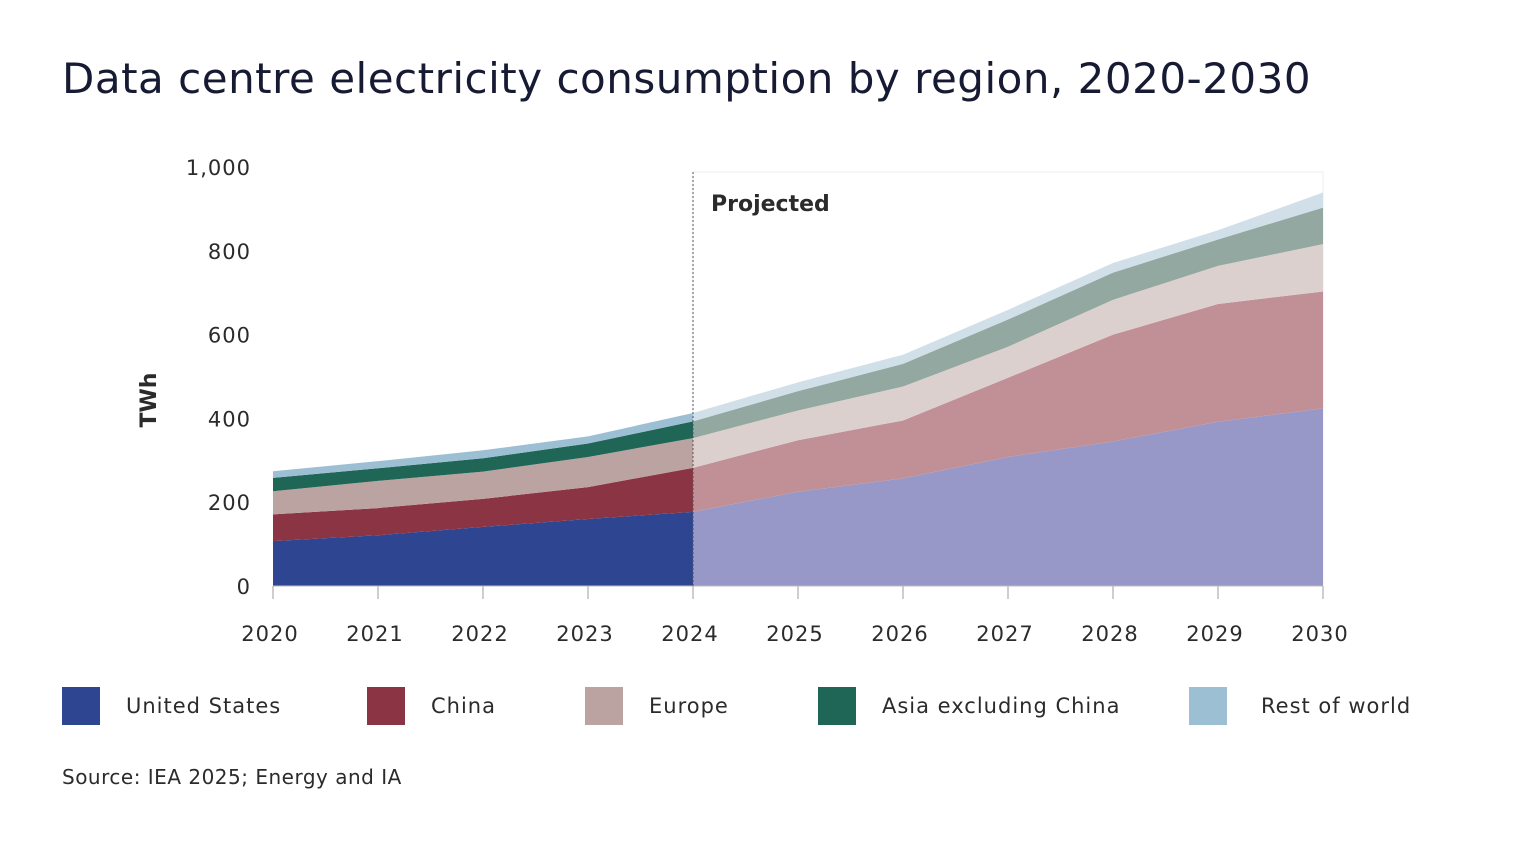 This screenshot has width=1536, height=848. Describe the element at coordinates (244, 587) in the screenshot. I see `y-tick-label: 0` at that location.